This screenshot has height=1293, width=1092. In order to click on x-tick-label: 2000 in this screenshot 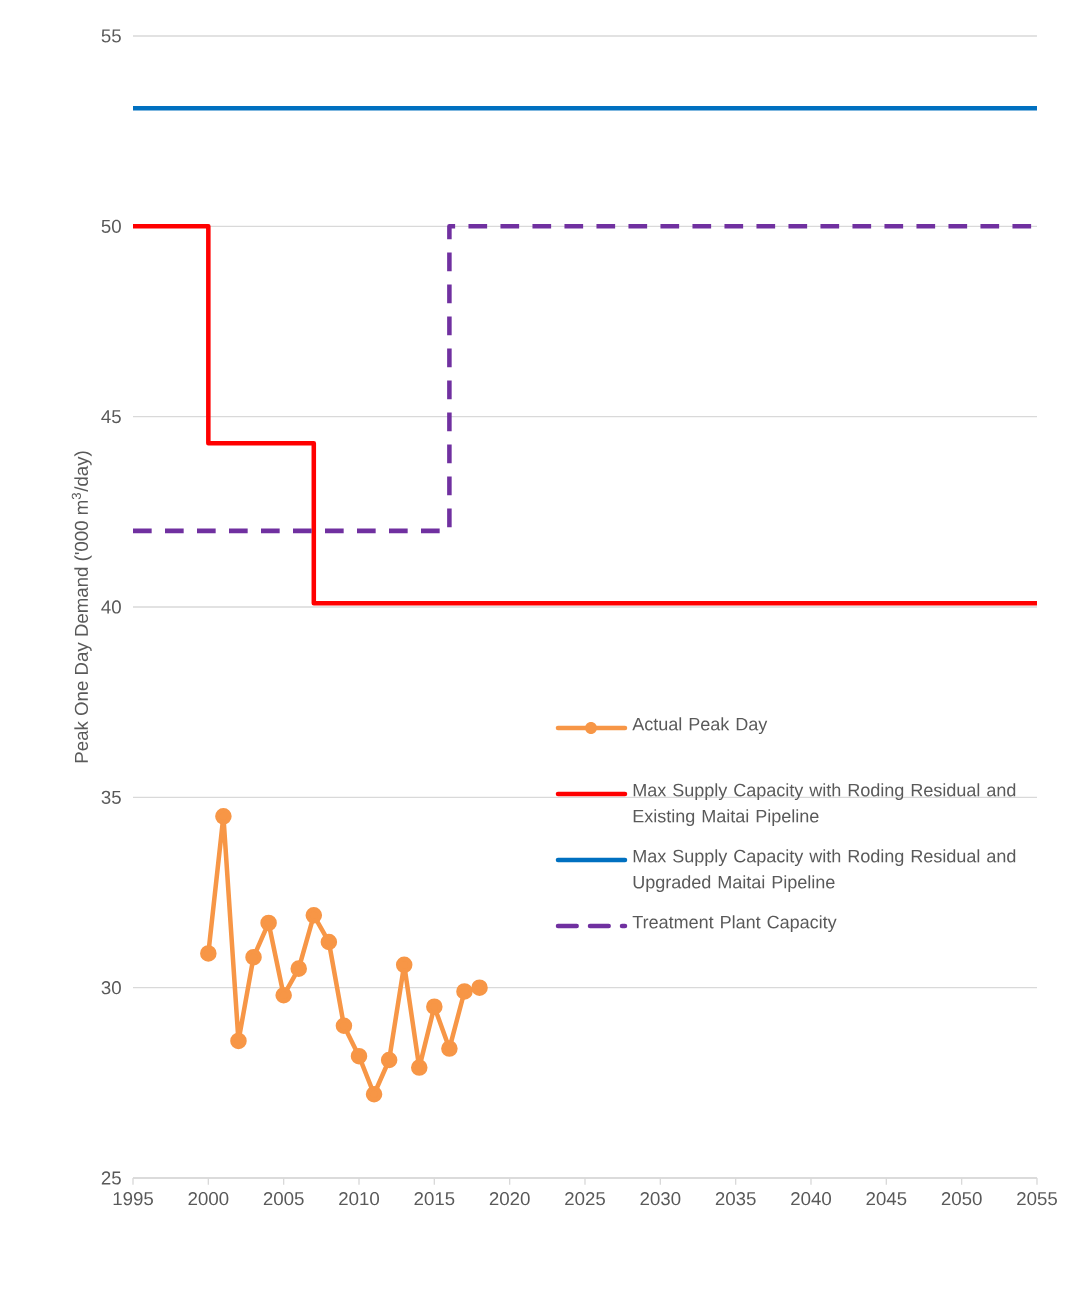, I will do `click(208, 1199)`.